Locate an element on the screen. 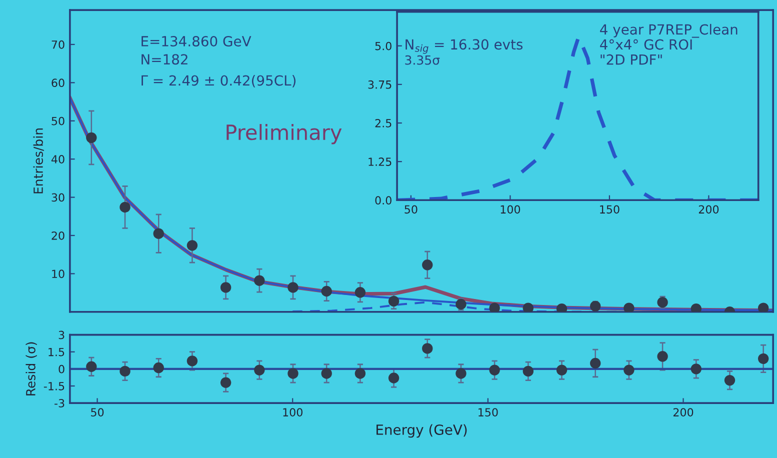 Image resolution: width=777 pixels, height=458 pixels. y-axis-title: Resid (σ) is located at coordinates (31, 369).